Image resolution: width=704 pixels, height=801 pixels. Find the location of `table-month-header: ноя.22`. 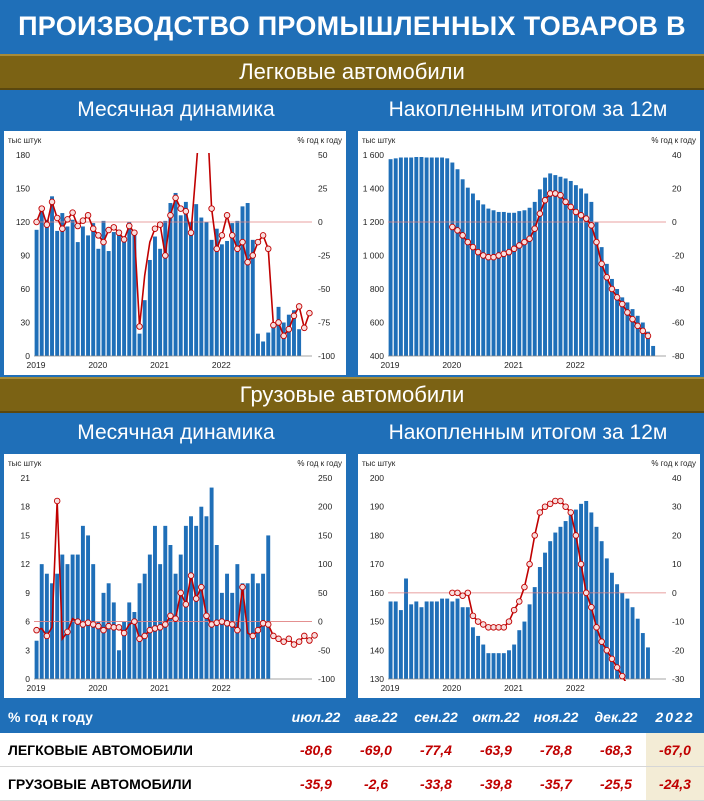

table-month-header: ноя.22 is located at coordinates (556, 716).